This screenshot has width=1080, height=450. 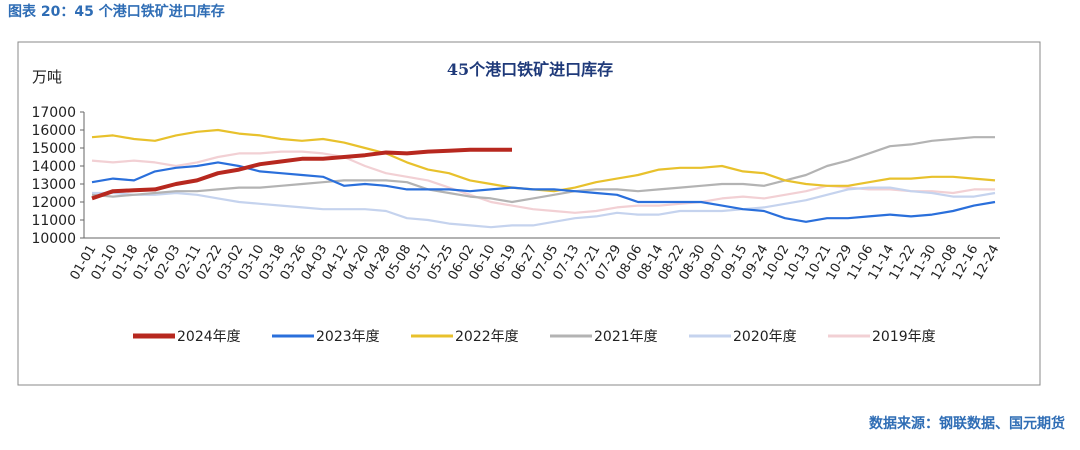 What do you see at coordinates (626, 337) in the screenshot?
I see `legend-label: 2021年度` at bounding box center [626, 337].